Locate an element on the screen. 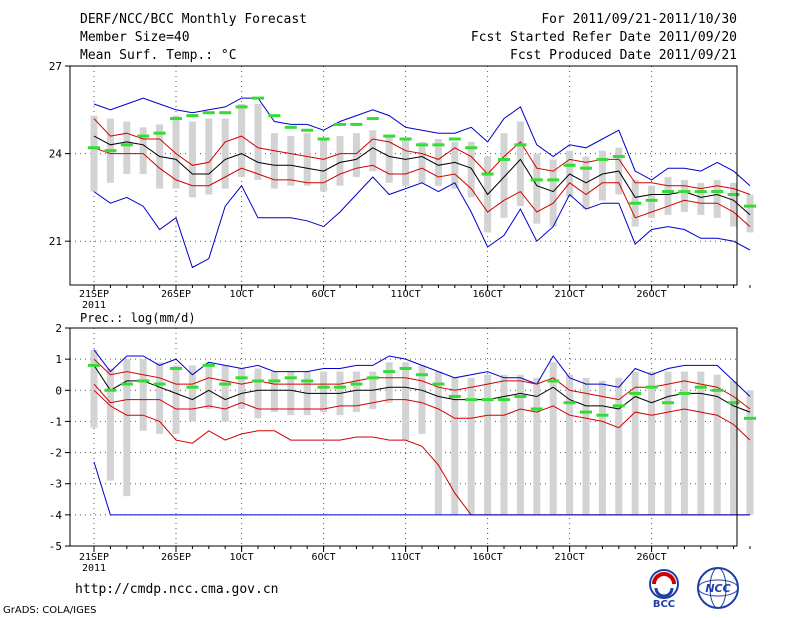  y-tick-label: 21 is located at coordinates (55, 241).